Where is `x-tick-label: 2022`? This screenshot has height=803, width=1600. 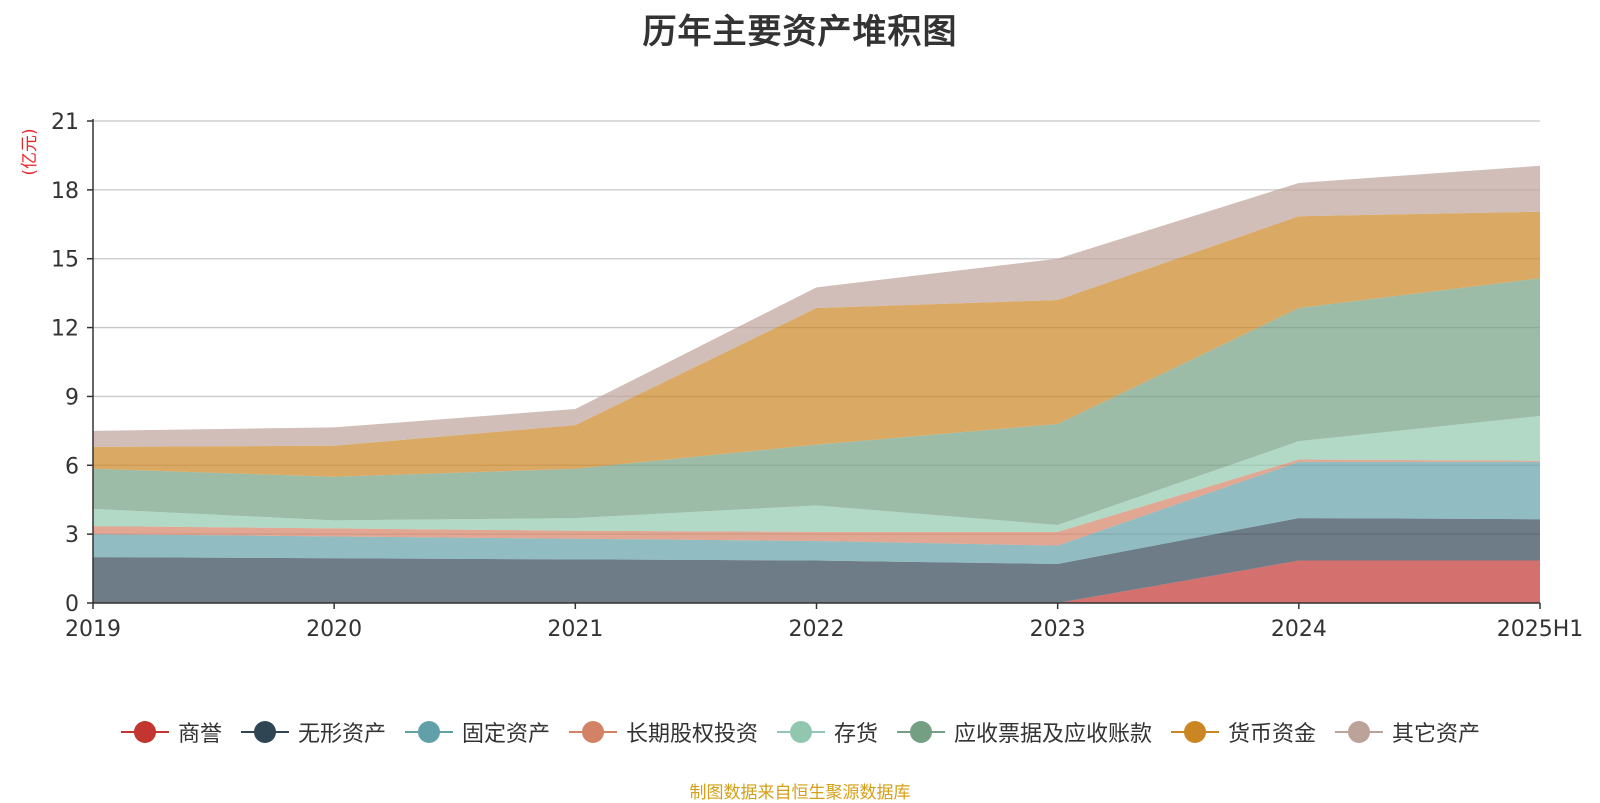 x-tick-label: 2022 is located at coordinates (817, 629).